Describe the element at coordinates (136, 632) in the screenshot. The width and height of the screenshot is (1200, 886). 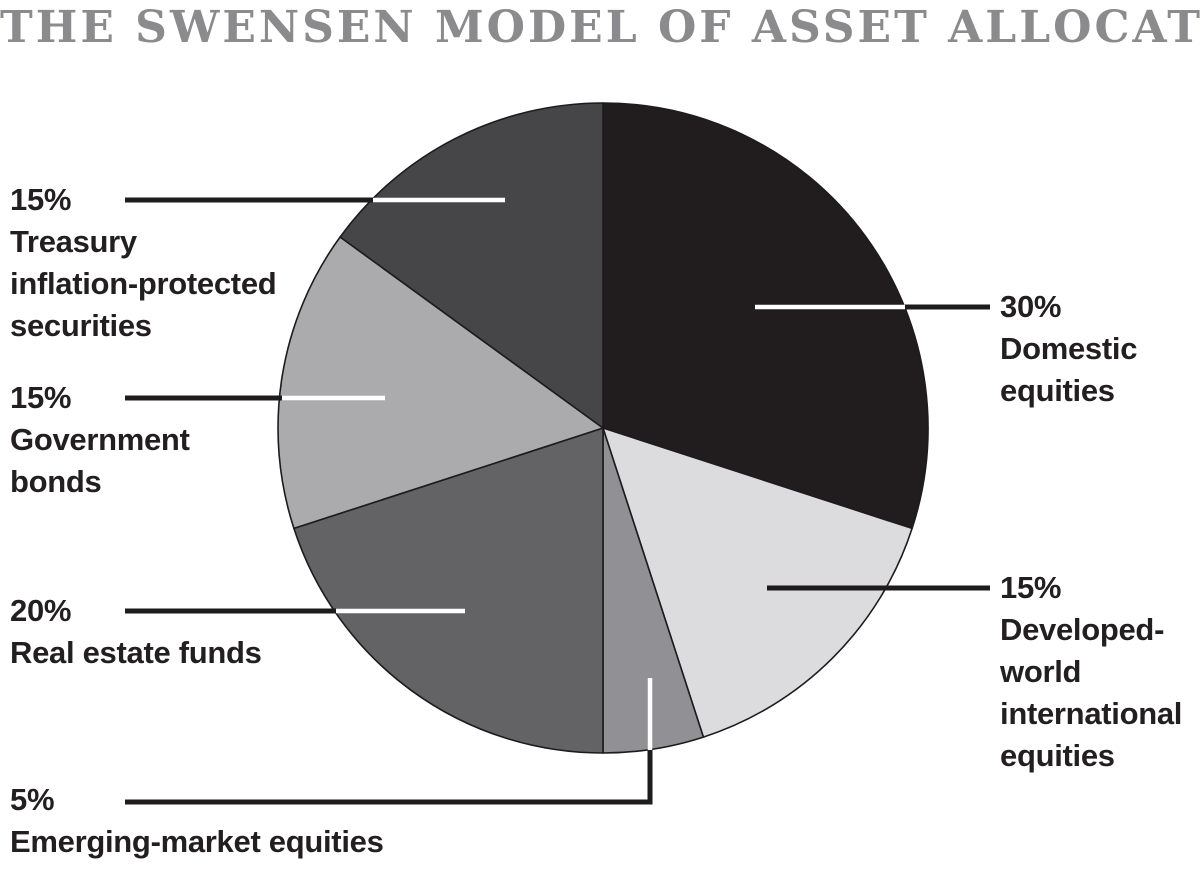
I see `pie-label-real-estate-funds: 20% Real estate funds` at that location.